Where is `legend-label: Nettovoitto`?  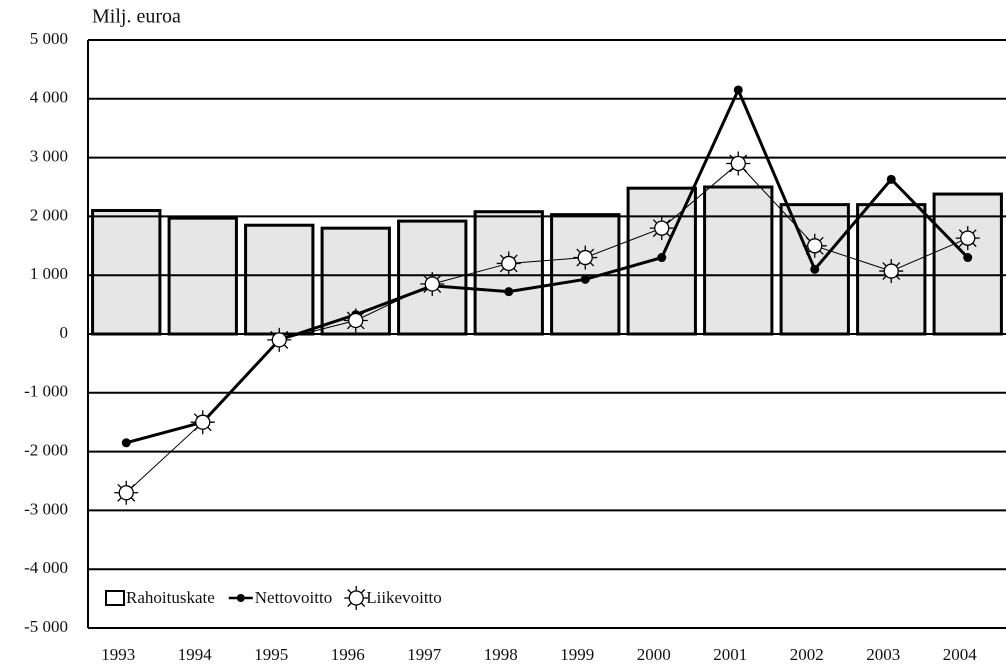 legend-label: Nettovoitto is located at coordinates (293, 597).